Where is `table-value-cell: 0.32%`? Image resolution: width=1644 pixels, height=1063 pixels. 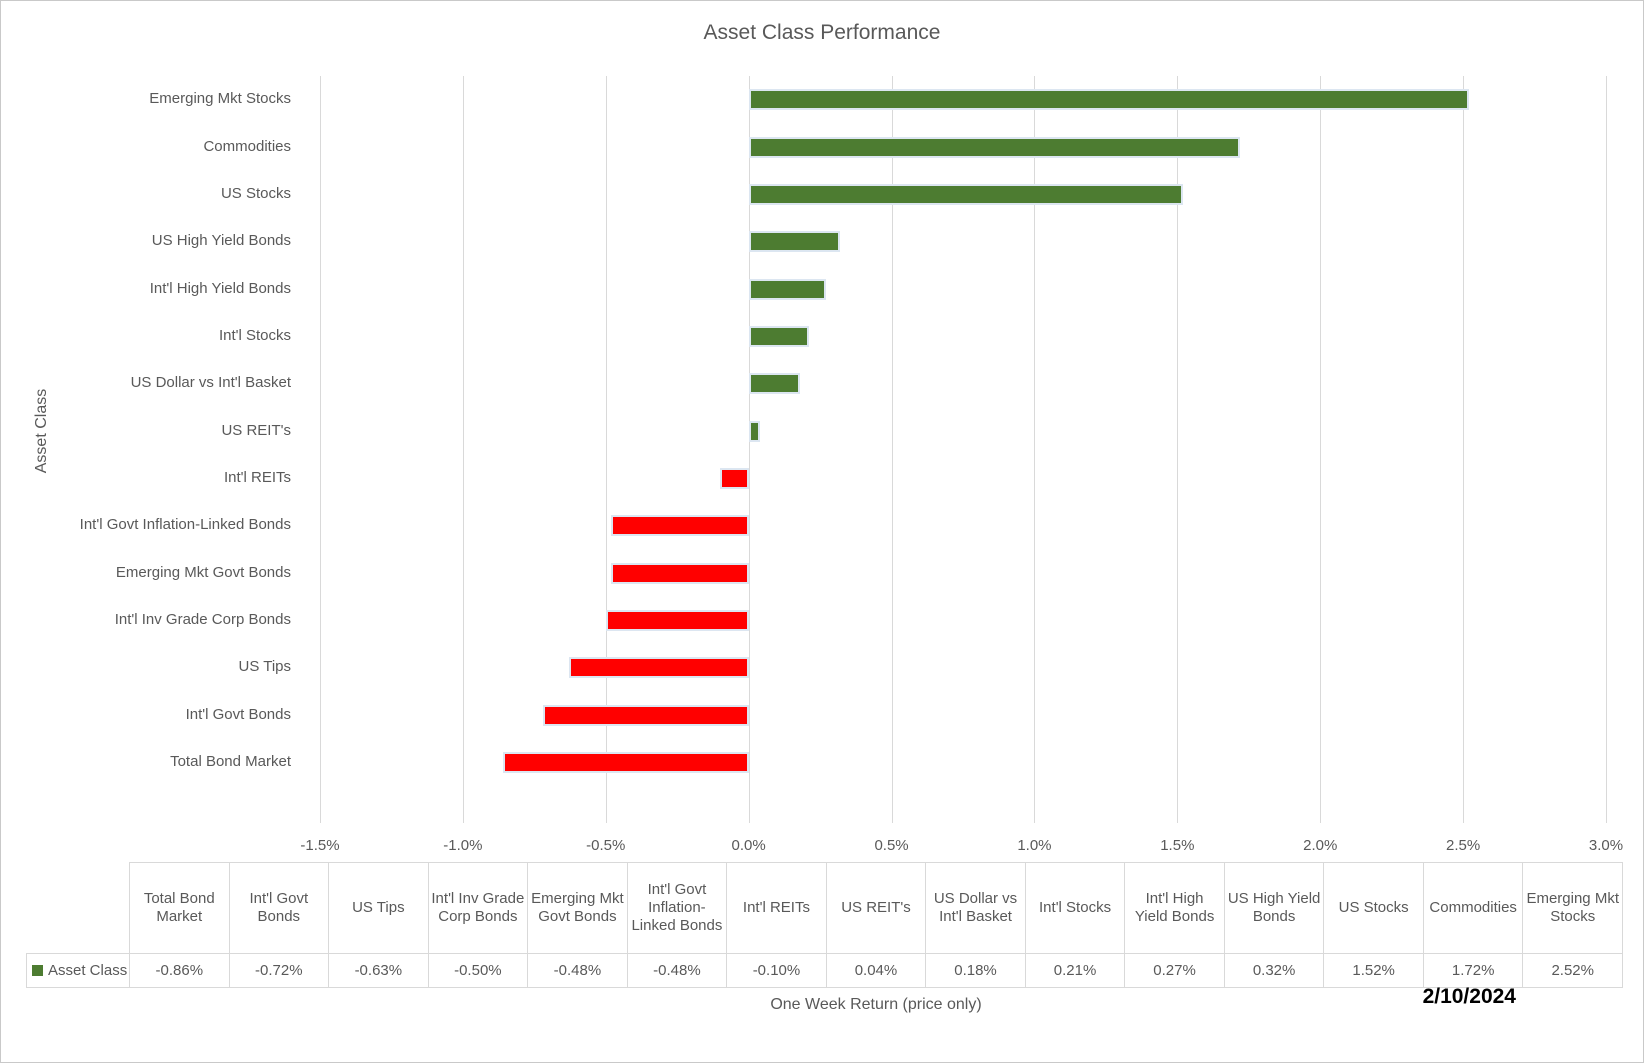
table-value-cell: 0.32% is located at coordinates (1274, 970).